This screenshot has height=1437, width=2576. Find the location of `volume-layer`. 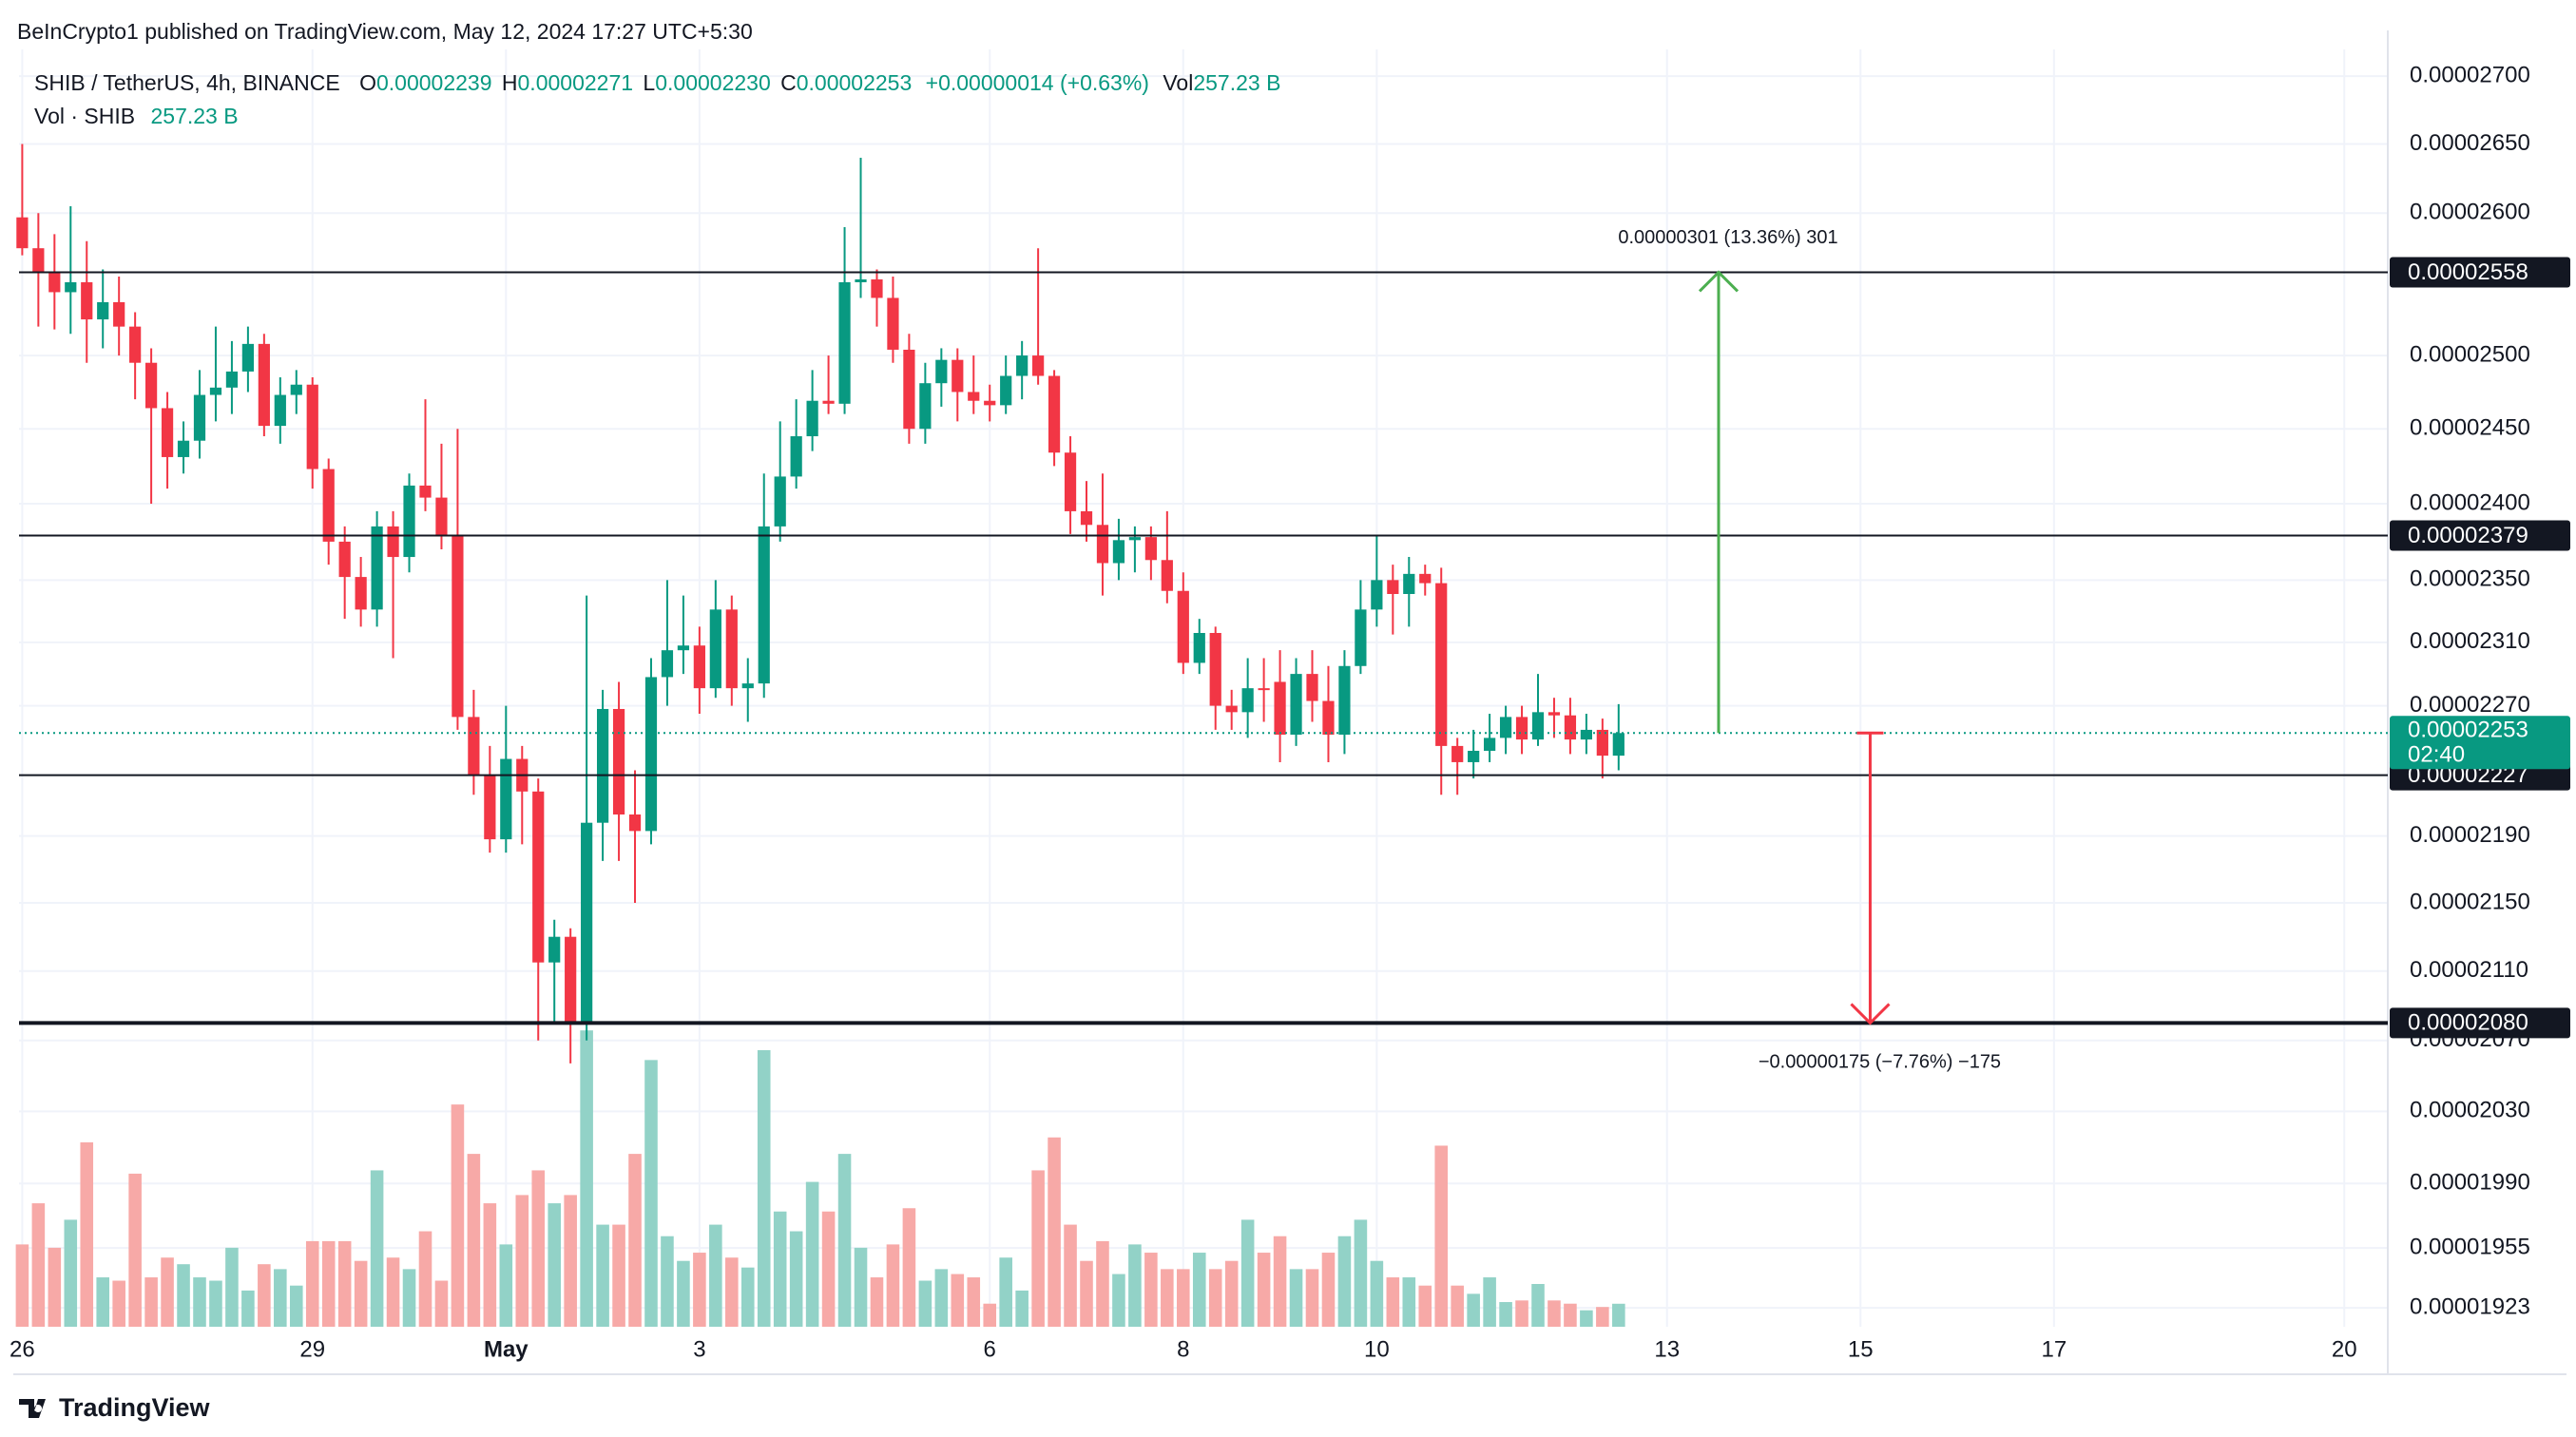

volume-layer is located at coordinates (820, 1178).